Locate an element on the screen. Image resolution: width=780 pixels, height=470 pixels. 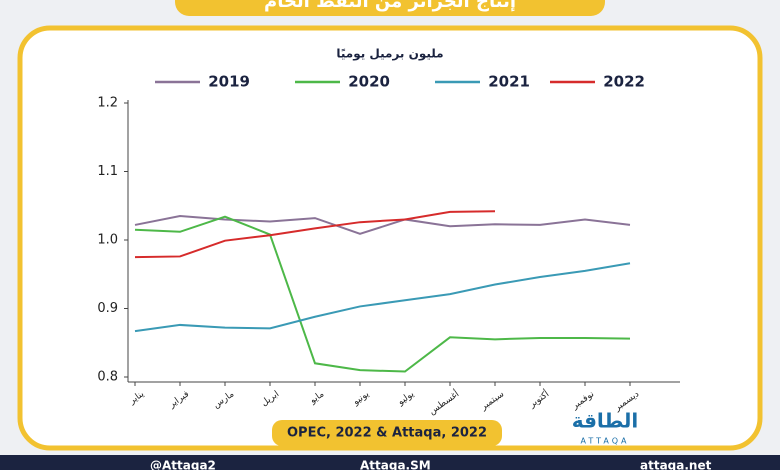
footer-bar is located at coordinates (390, 462).